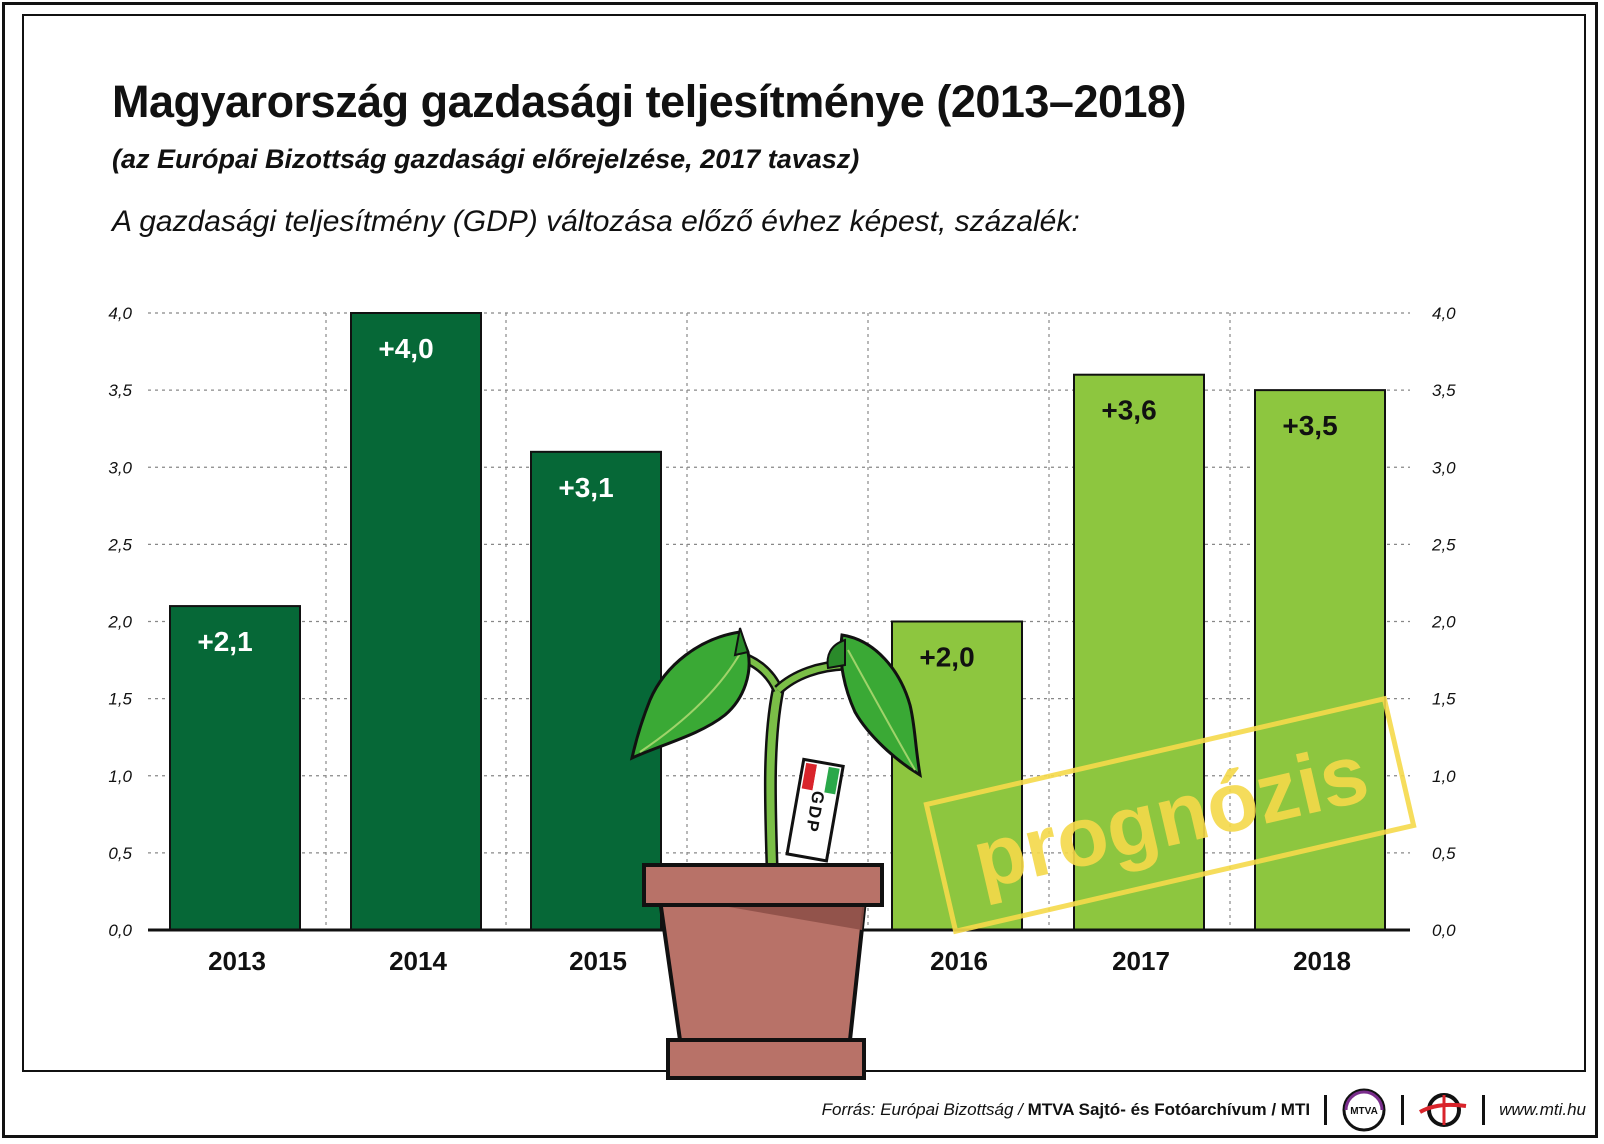 The height and width of the screenshot is (1144, 1604). I want to click on y-tick-label-left: 3,5, so click(120, 390).